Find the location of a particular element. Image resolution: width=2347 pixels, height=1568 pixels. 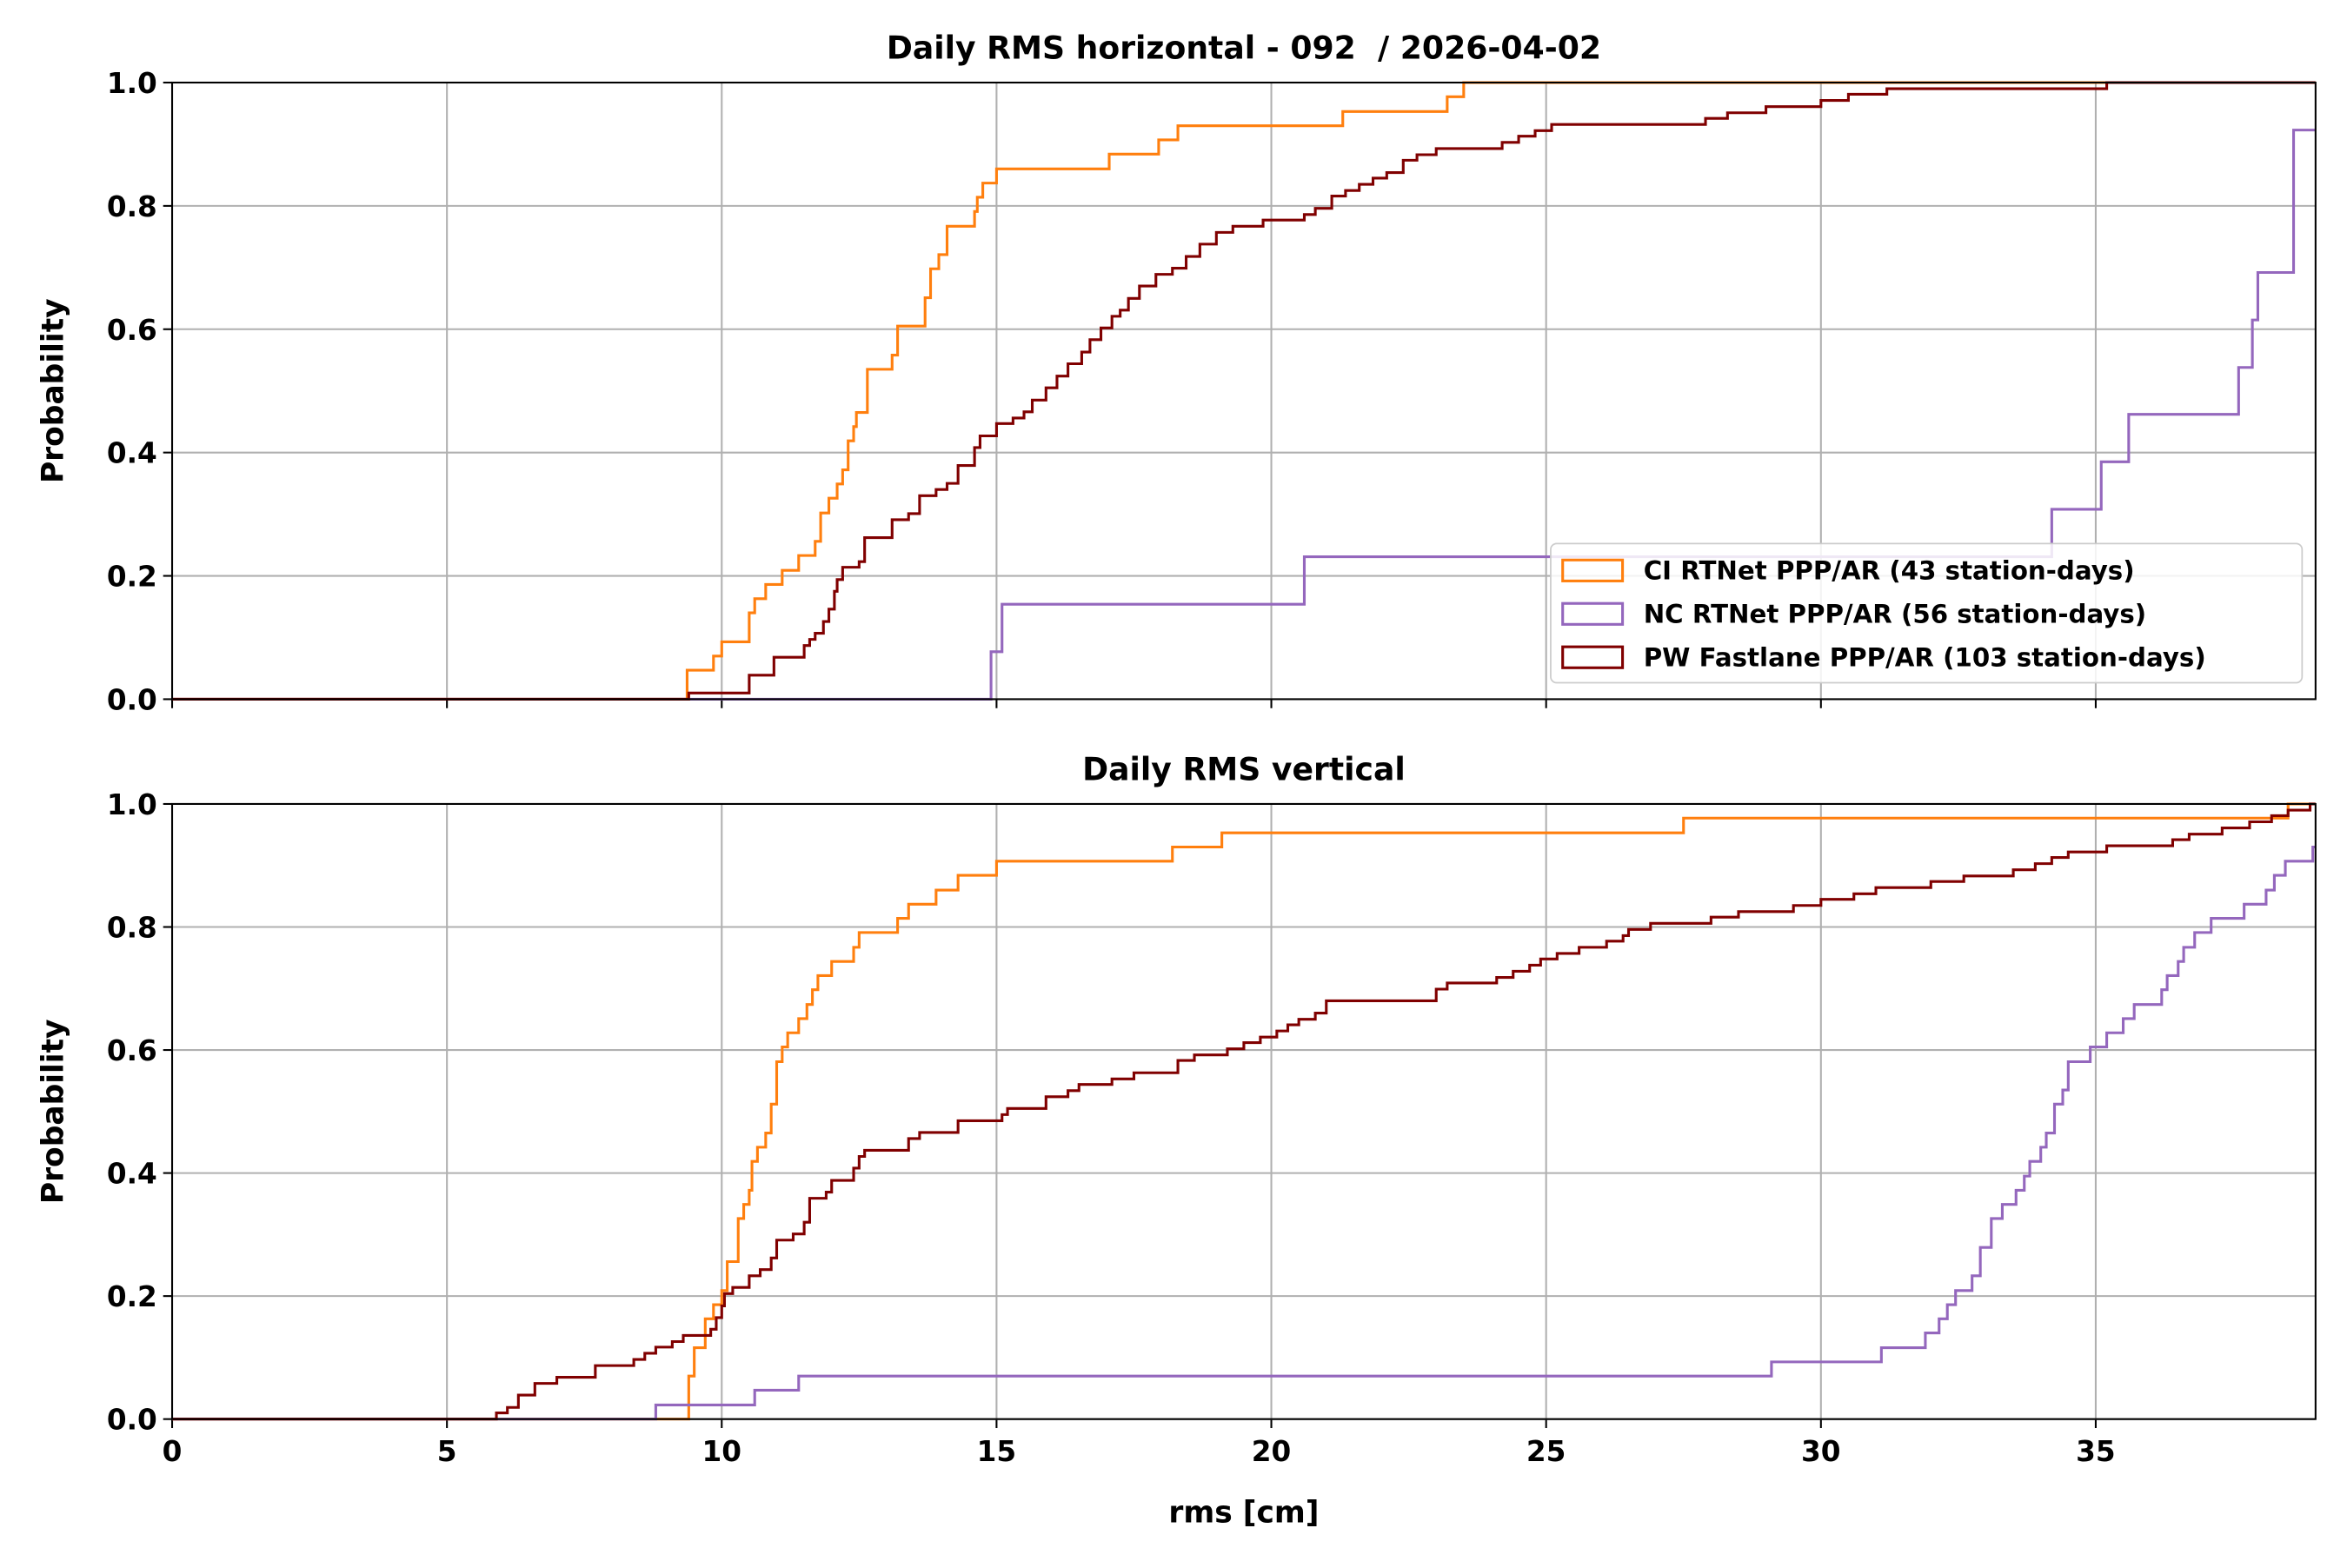

x-tick-label: 35 is located at coordinates (2096, 1451).